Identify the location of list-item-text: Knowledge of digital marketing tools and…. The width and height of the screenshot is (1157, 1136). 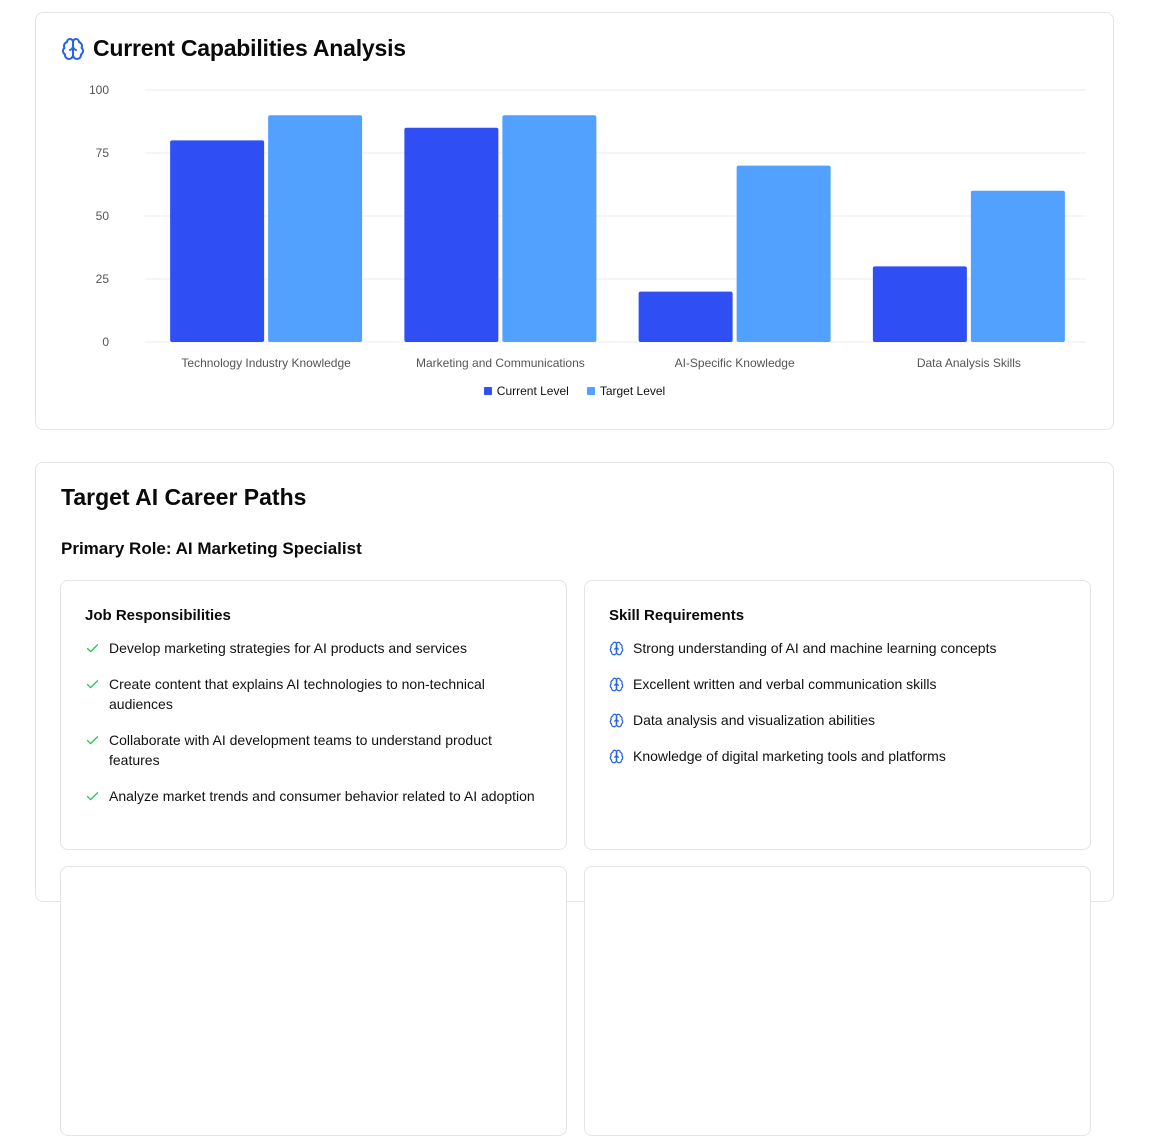
(789, 756).